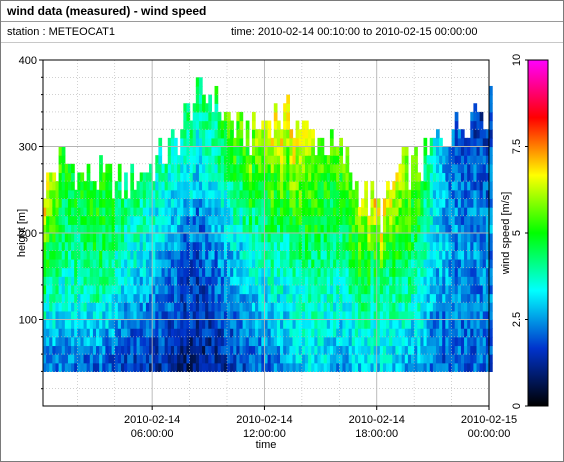 The image size is (564, 462). I want to click on colorbar-ticks: 02.557.510, so click(519, 231).